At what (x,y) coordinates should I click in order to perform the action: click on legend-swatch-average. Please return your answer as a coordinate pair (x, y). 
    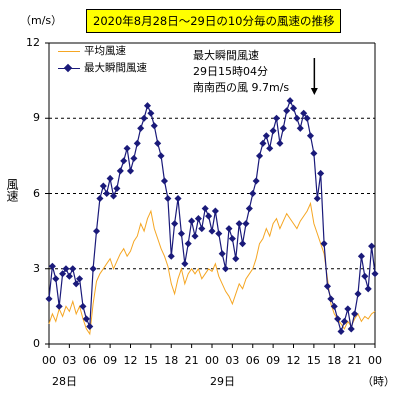
    Looking at the image, I should click on (69, 51).